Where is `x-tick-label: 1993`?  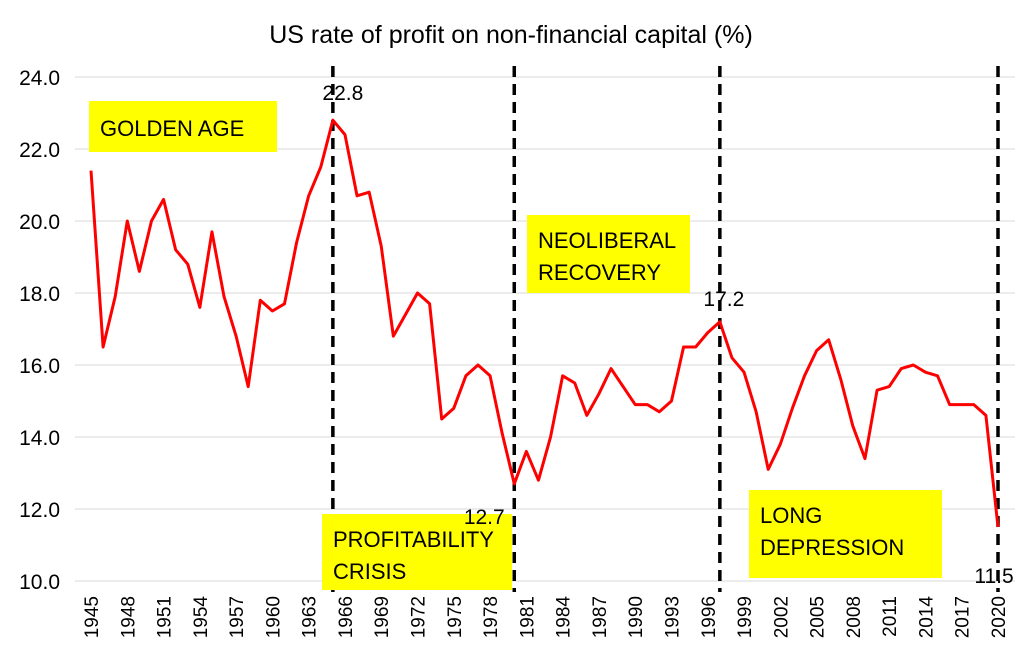 x-tick-label: 1993 is located at coordinates (672, 617).